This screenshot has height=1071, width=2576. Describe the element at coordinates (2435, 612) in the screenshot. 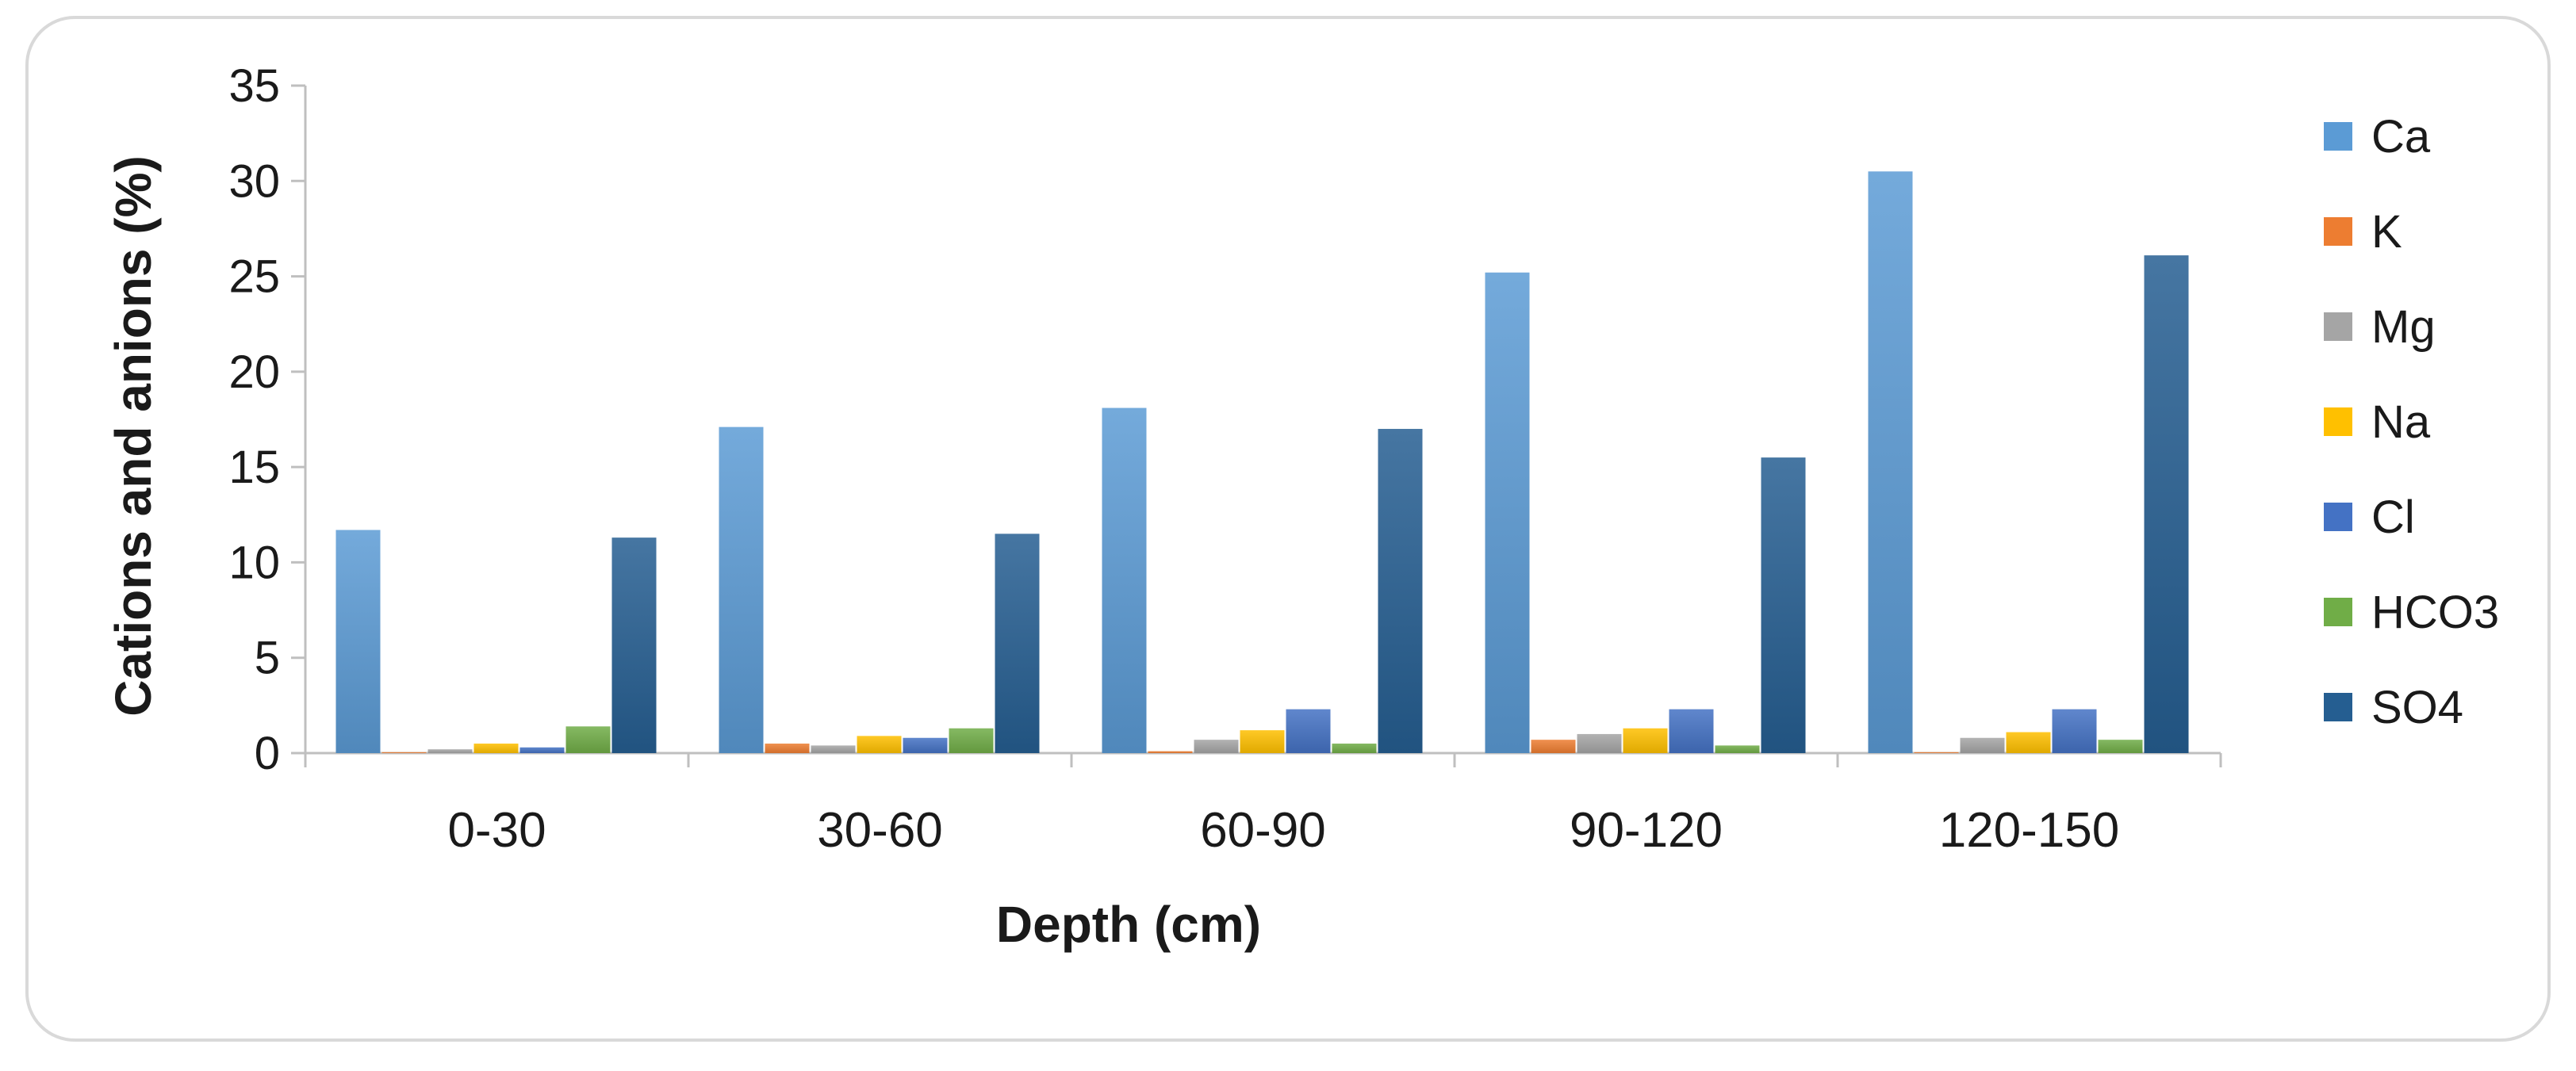

I see `legend-label-hco3: HCO3` at that location.